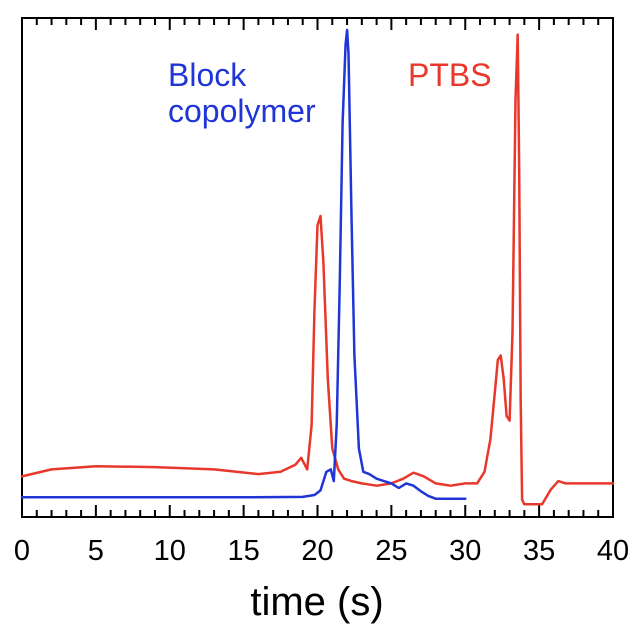 The height and width of the screenshot is (625, 634). I want to click on series-label-ptbs: PTBS, so click(450, 75).